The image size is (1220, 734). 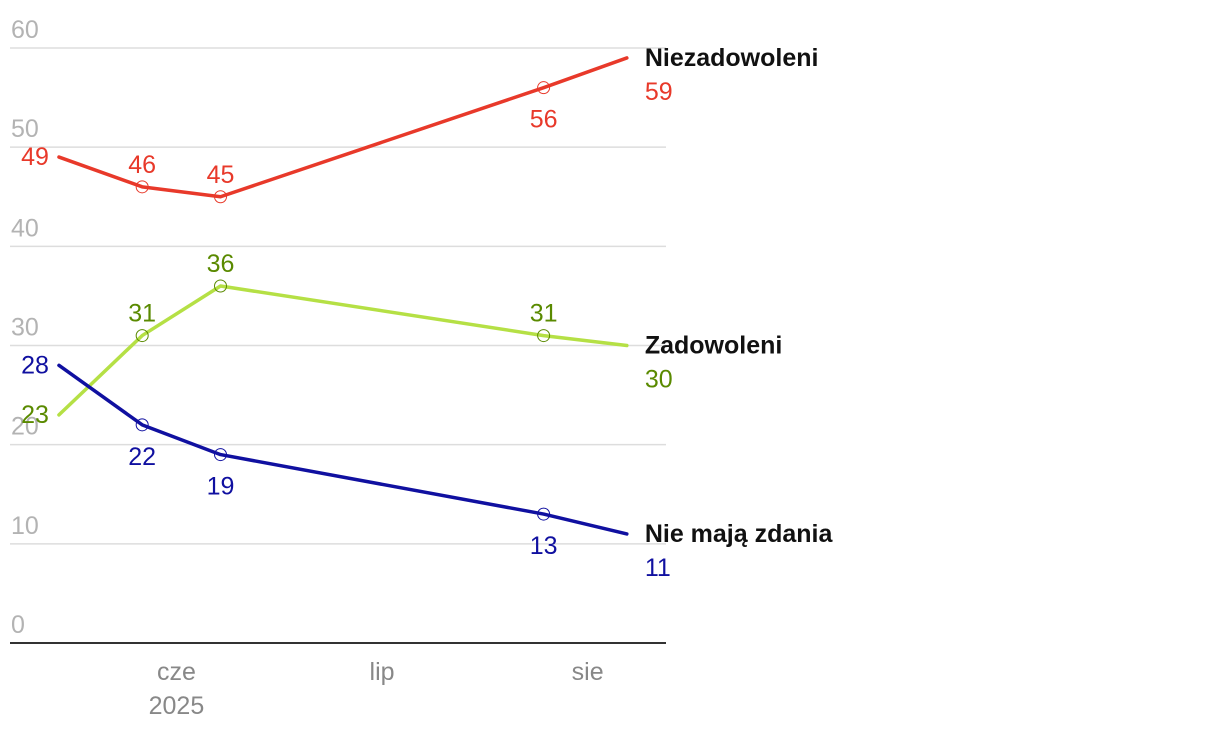 I want to click on data-label: 19, so click(x=221, y=487).